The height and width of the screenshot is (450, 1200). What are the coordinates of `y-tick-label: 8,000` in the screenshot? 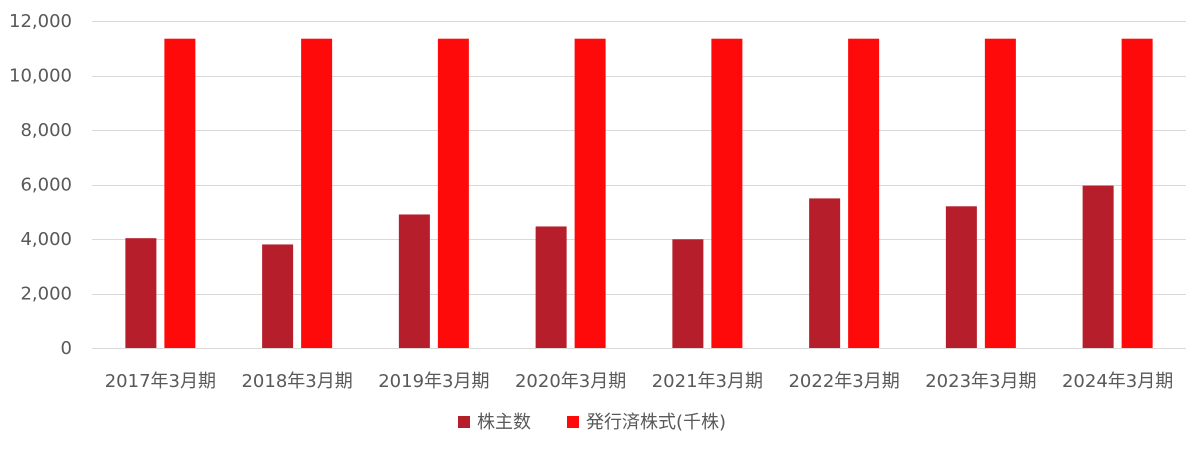 It's located at (46, 130).